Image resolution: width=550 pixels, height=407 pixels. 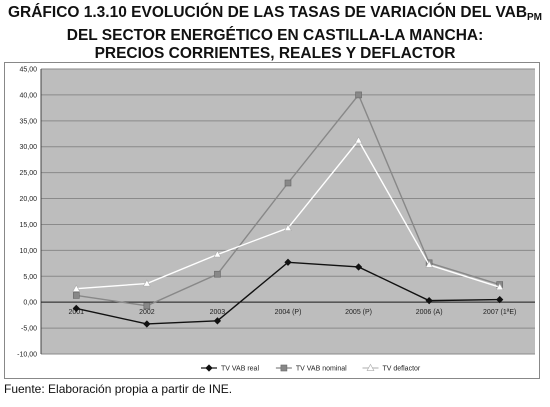 I want to click on y-tick-label: 5,00, so click(x=30, y=277).